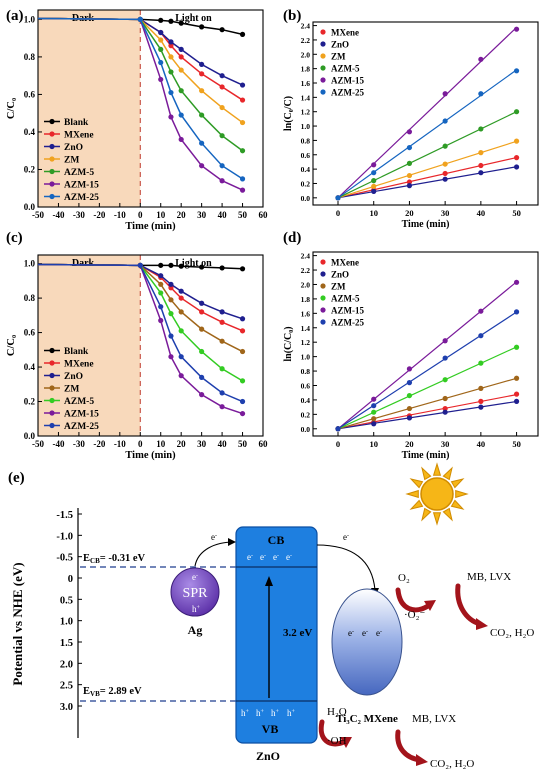  What do you see at coordinates (269, 557) in the screenshot?
I see `cb-electrons: e-e-e-e-` at bounding box center [269, 557].